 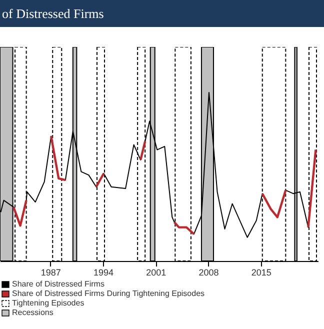 What do you see at coordinates (103, 273) in the screenshot?
I see `x-tick-label: 1994` at bounding box center [103, 273].